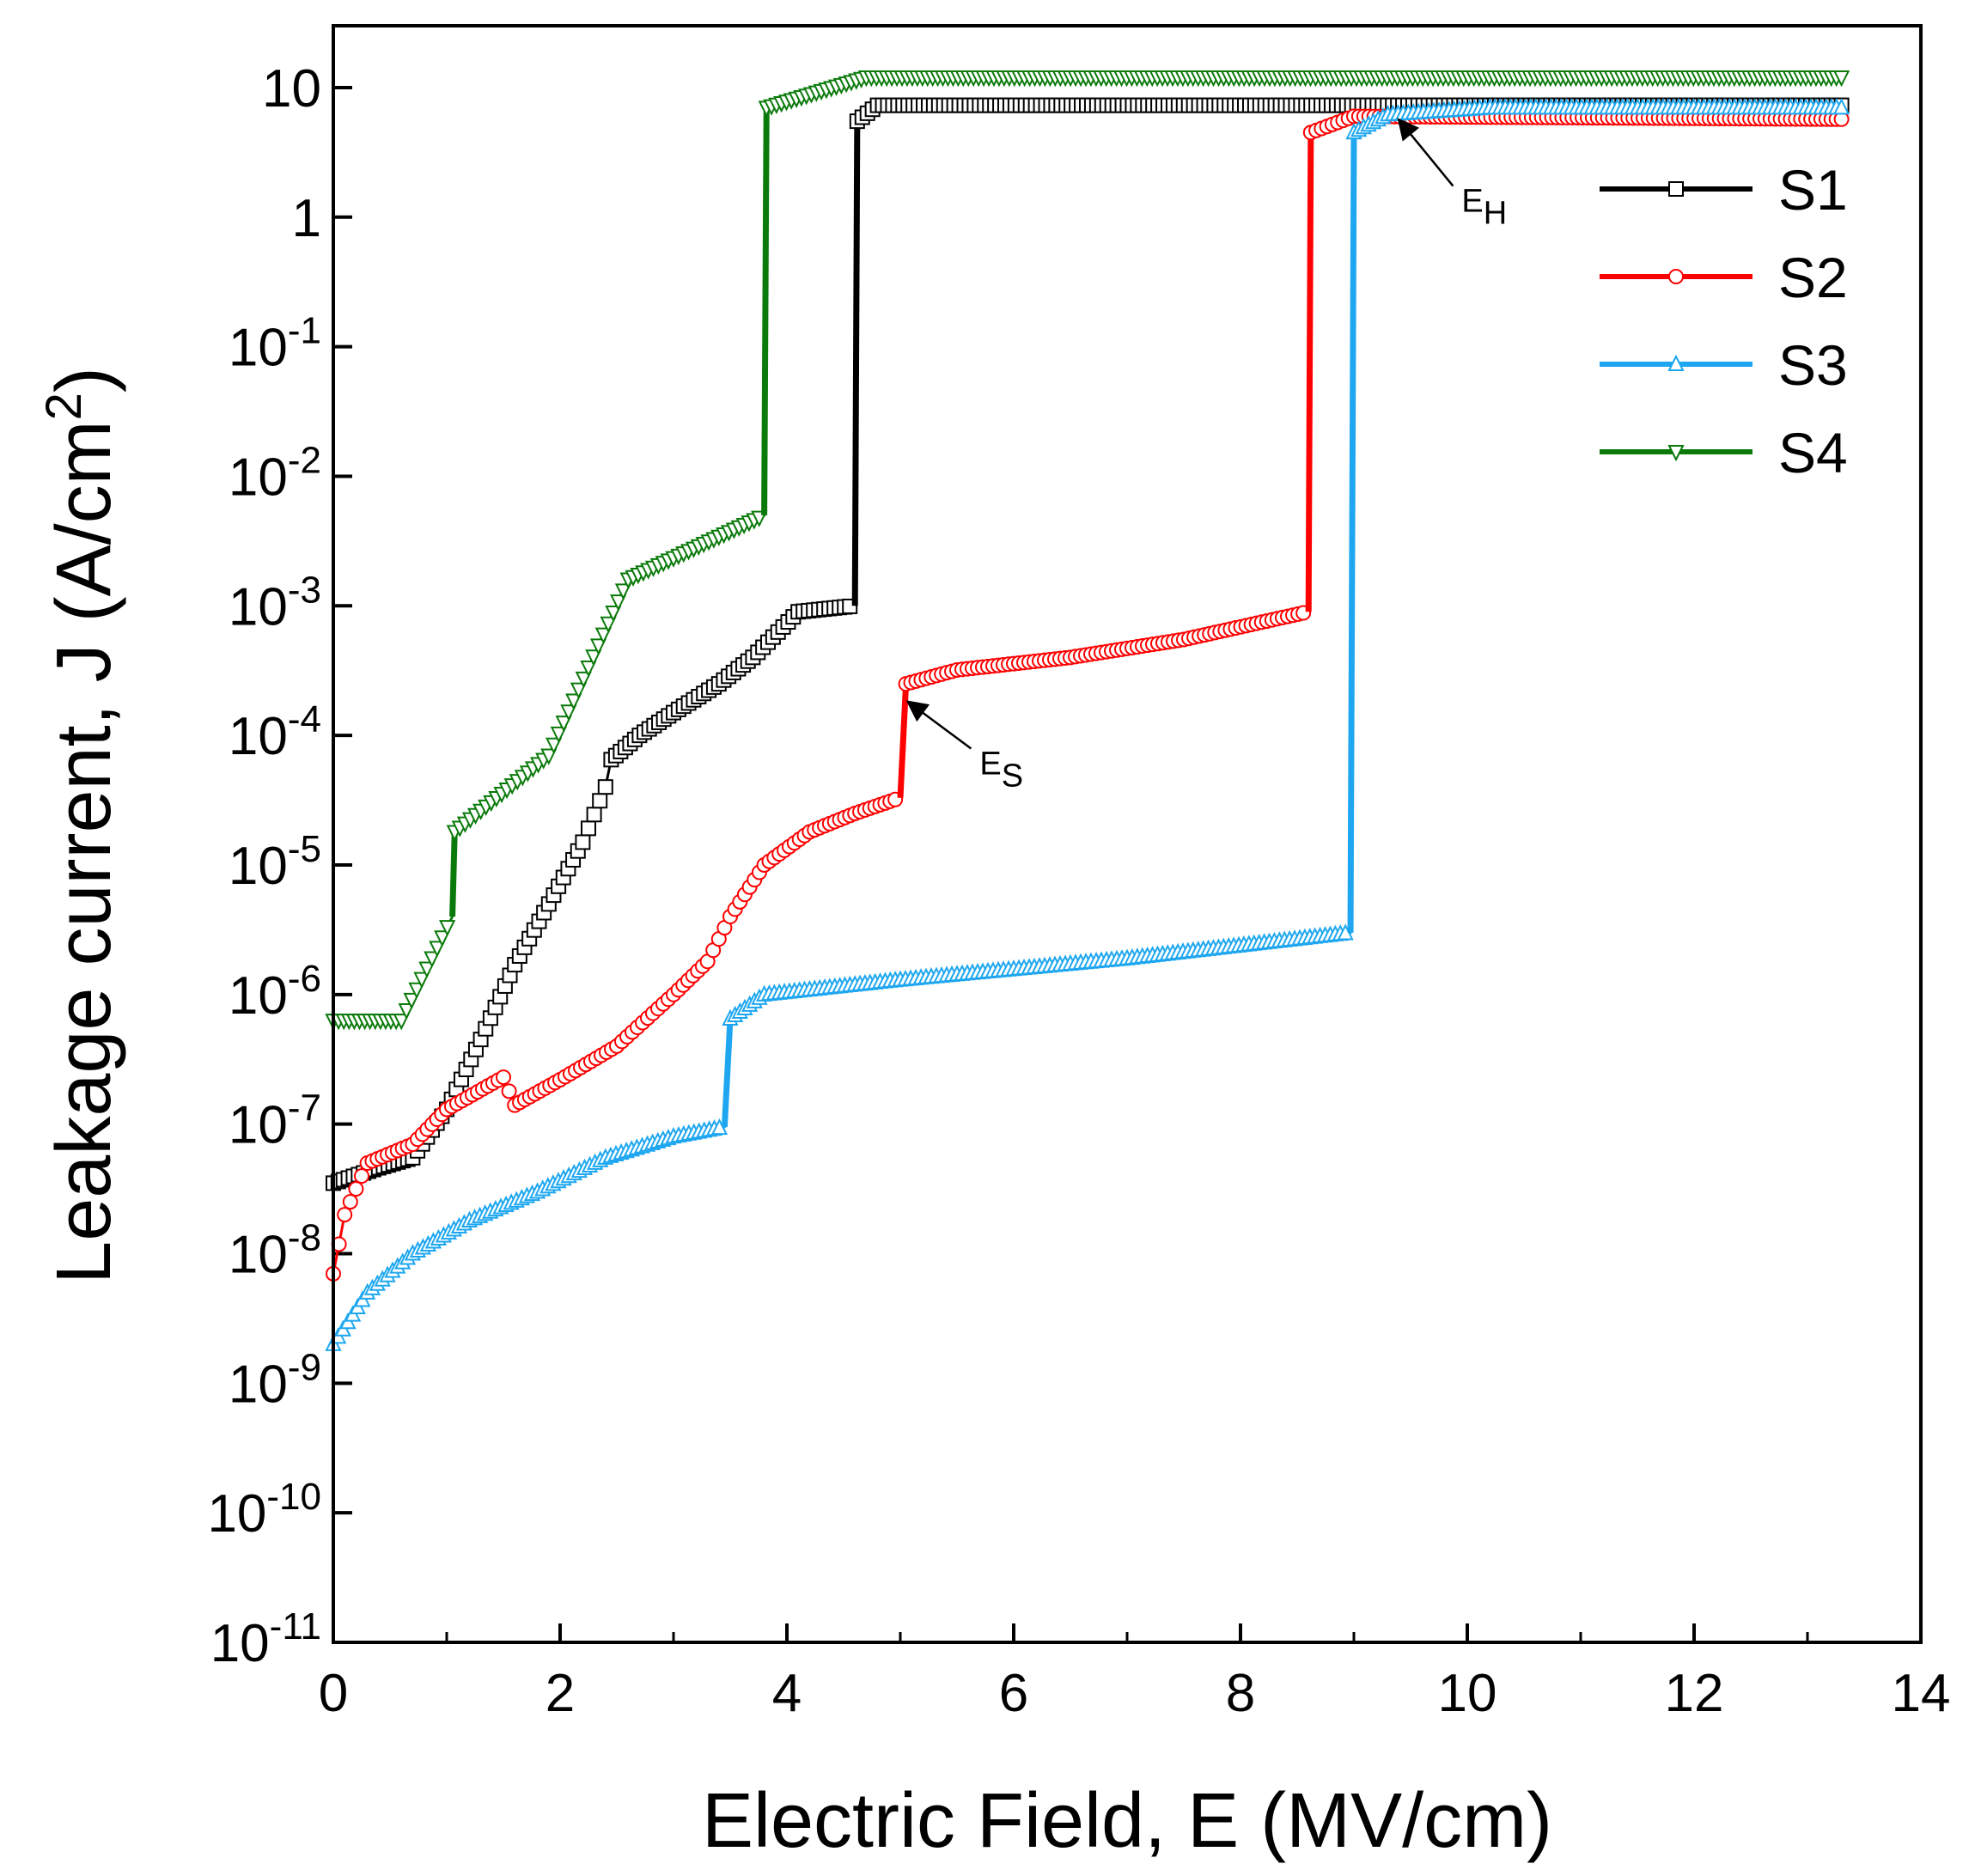 Image resolution: width=1975 pixels, height=1876 pixels. What do you see at coordinates (264, 1510) in the screenshot?
I see `y-tick-label: 10⁻¹⁰` at bounding box center [264, 1510].